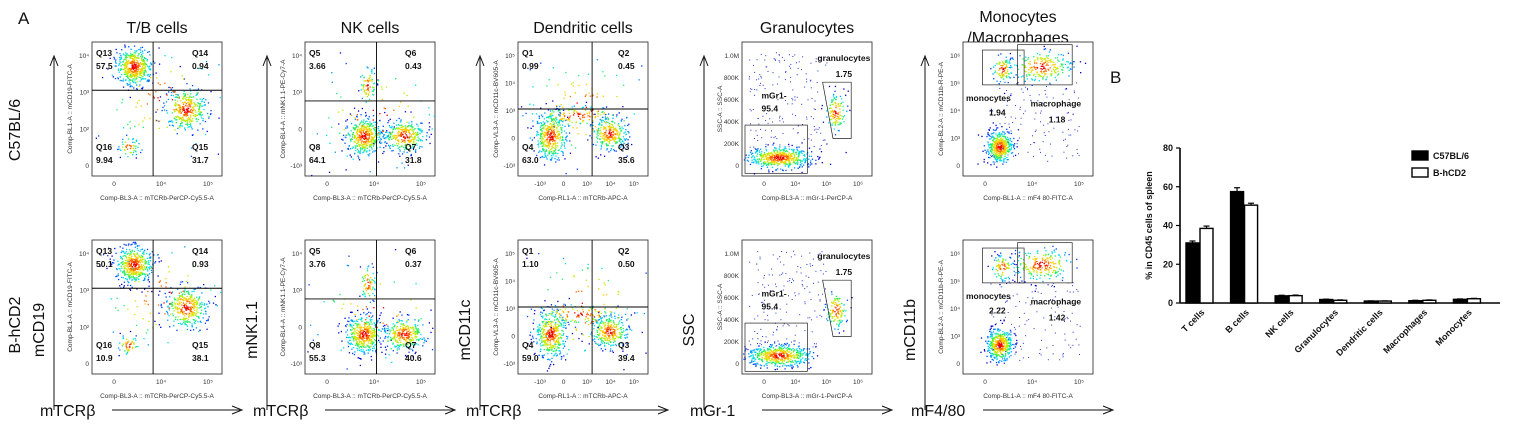  Describe the element at coordinates (85, 291) in the screenshot. I see `y-tick-label: 10³` at that location.